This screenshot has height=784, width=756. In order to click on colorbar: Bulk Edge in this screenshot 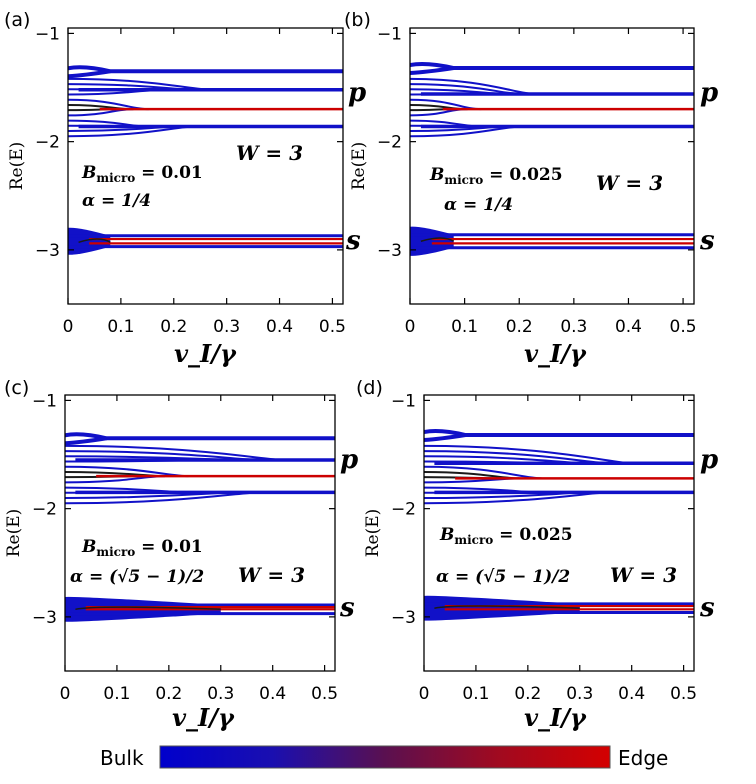, I will do `click(384, 757)`.